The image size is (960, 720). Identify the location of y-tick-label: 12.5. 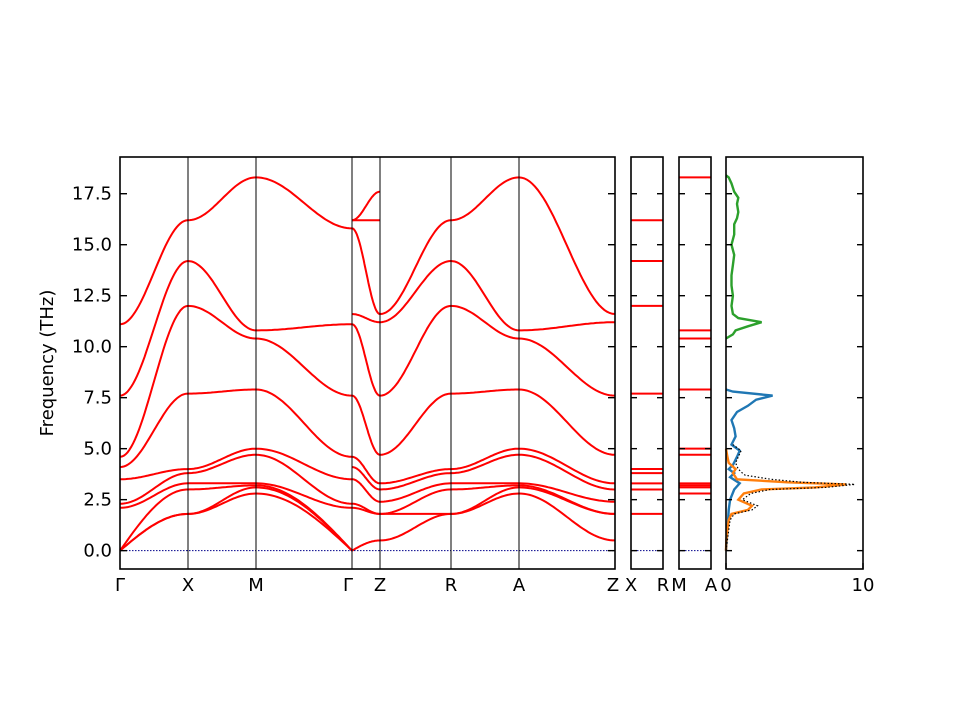
(92, 296).